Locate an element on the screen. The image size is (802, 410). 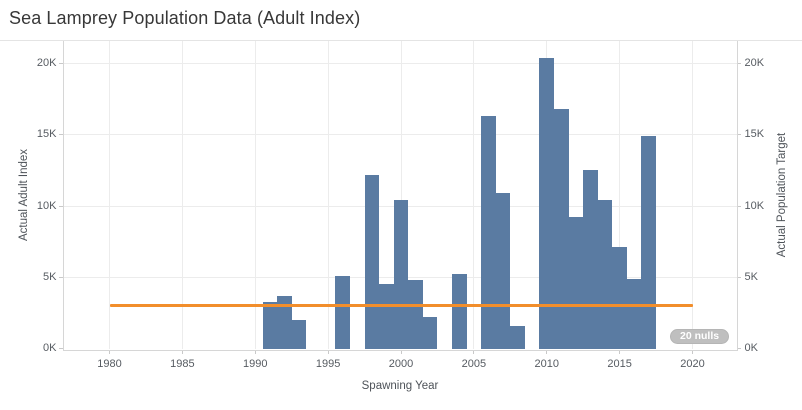
y-tick-label-left: 10K is located at coordinates (46, 205).